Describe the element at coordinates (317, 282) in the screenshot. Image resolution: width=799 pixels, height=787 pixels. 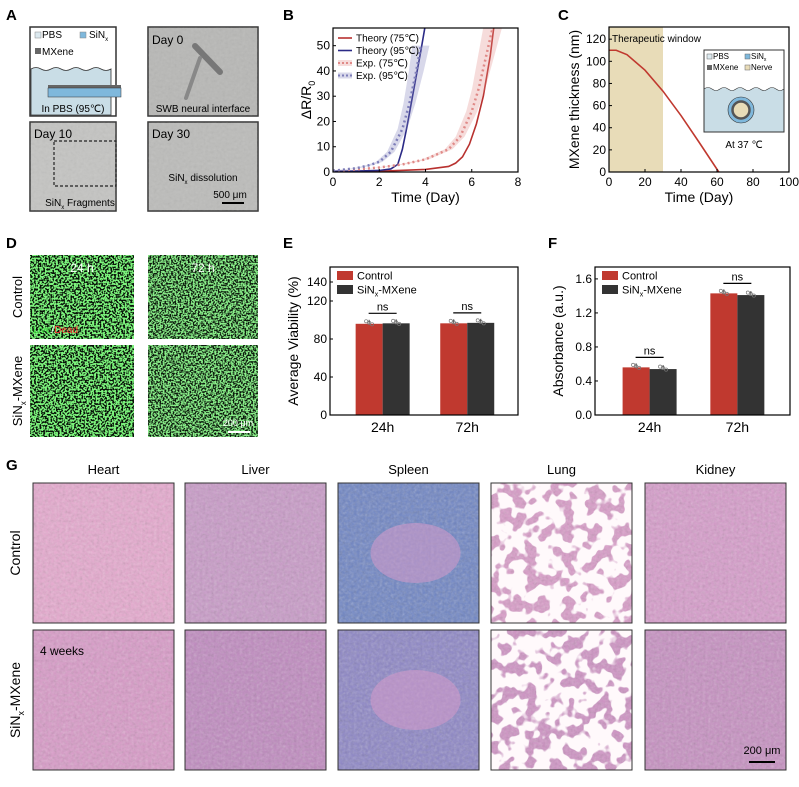
I see `y-tick-label: 140` at that location.